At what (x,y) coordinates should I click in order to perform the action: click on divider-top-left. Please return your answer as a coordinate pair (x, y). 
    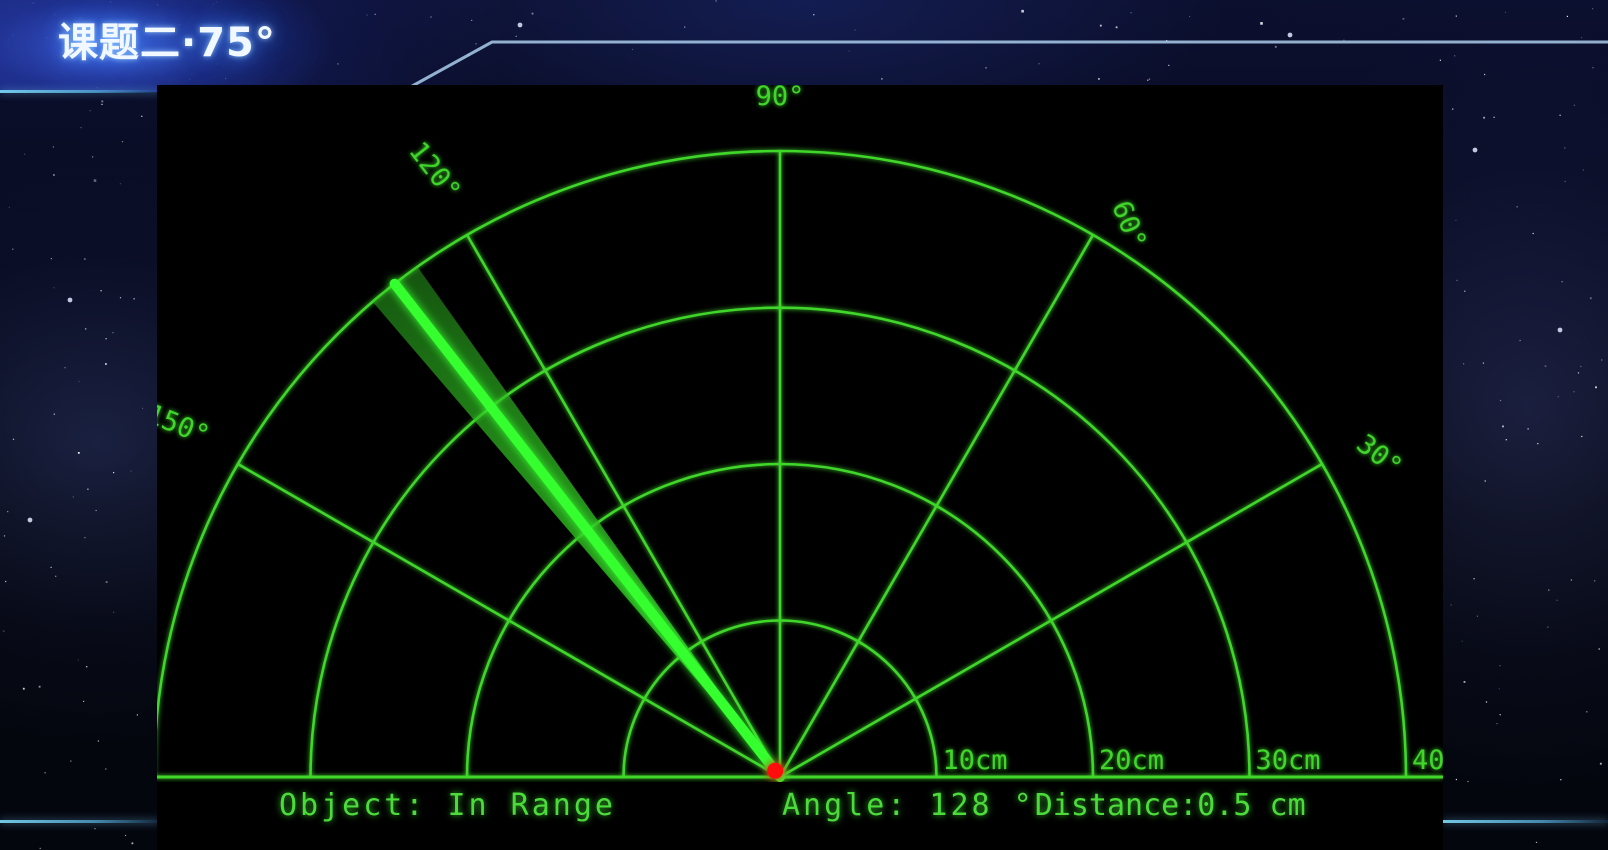
    Looking at the image, I should click on (80, 91).